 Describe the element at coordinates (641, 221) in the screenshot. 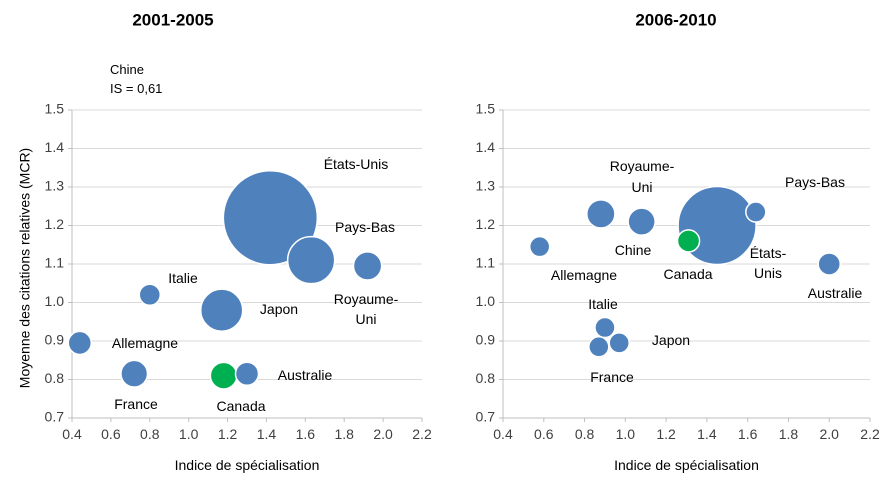

I see `bubble-chine` at that location.